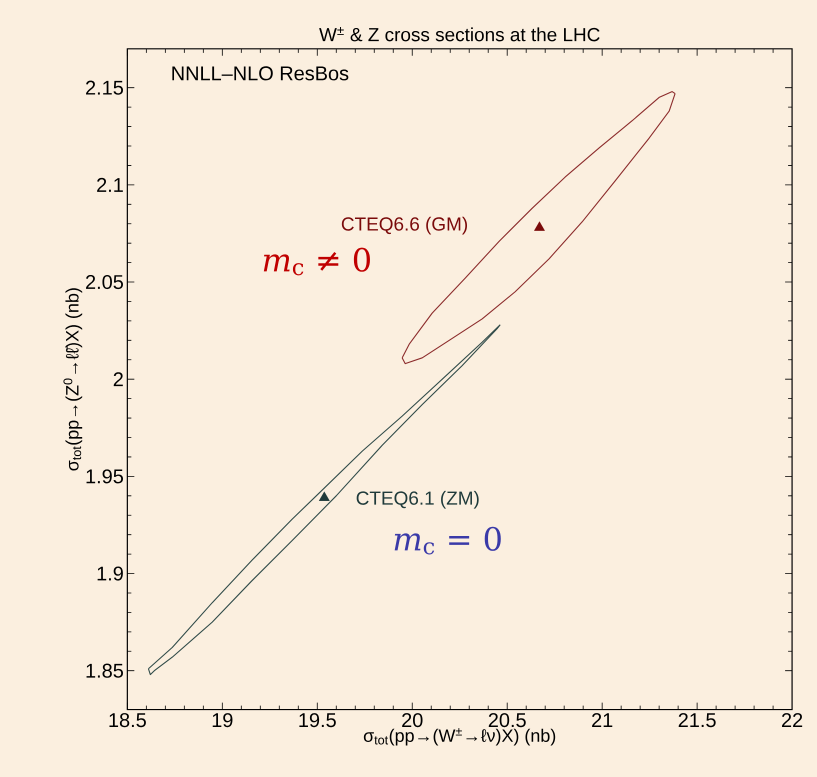 The width and height of the screenshot is (817, 777). What do you see at coordinates (127, 720) in the screenshot?
I see `x-tick-label: 18.5` at bounding box center [127, 720].